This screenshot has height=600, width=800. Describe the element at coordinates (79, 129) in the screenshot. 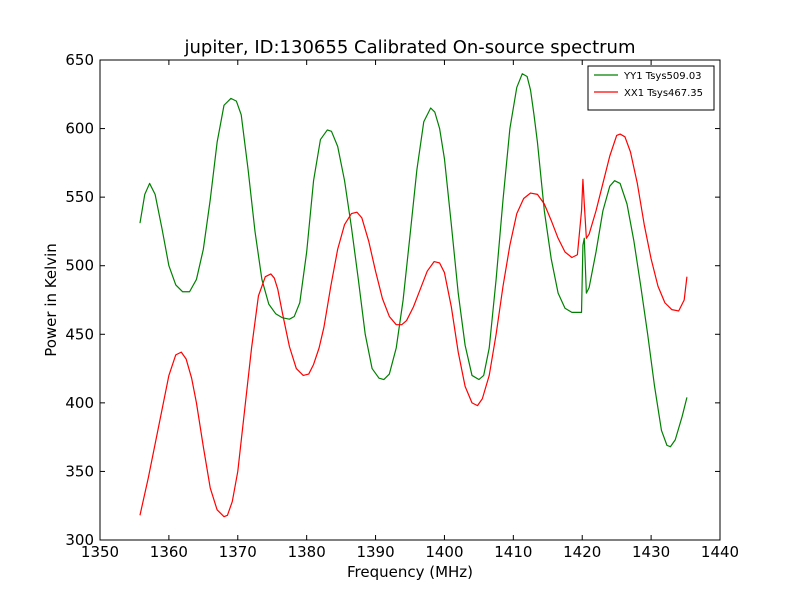

I see `y-tick-label: 600` at that location.